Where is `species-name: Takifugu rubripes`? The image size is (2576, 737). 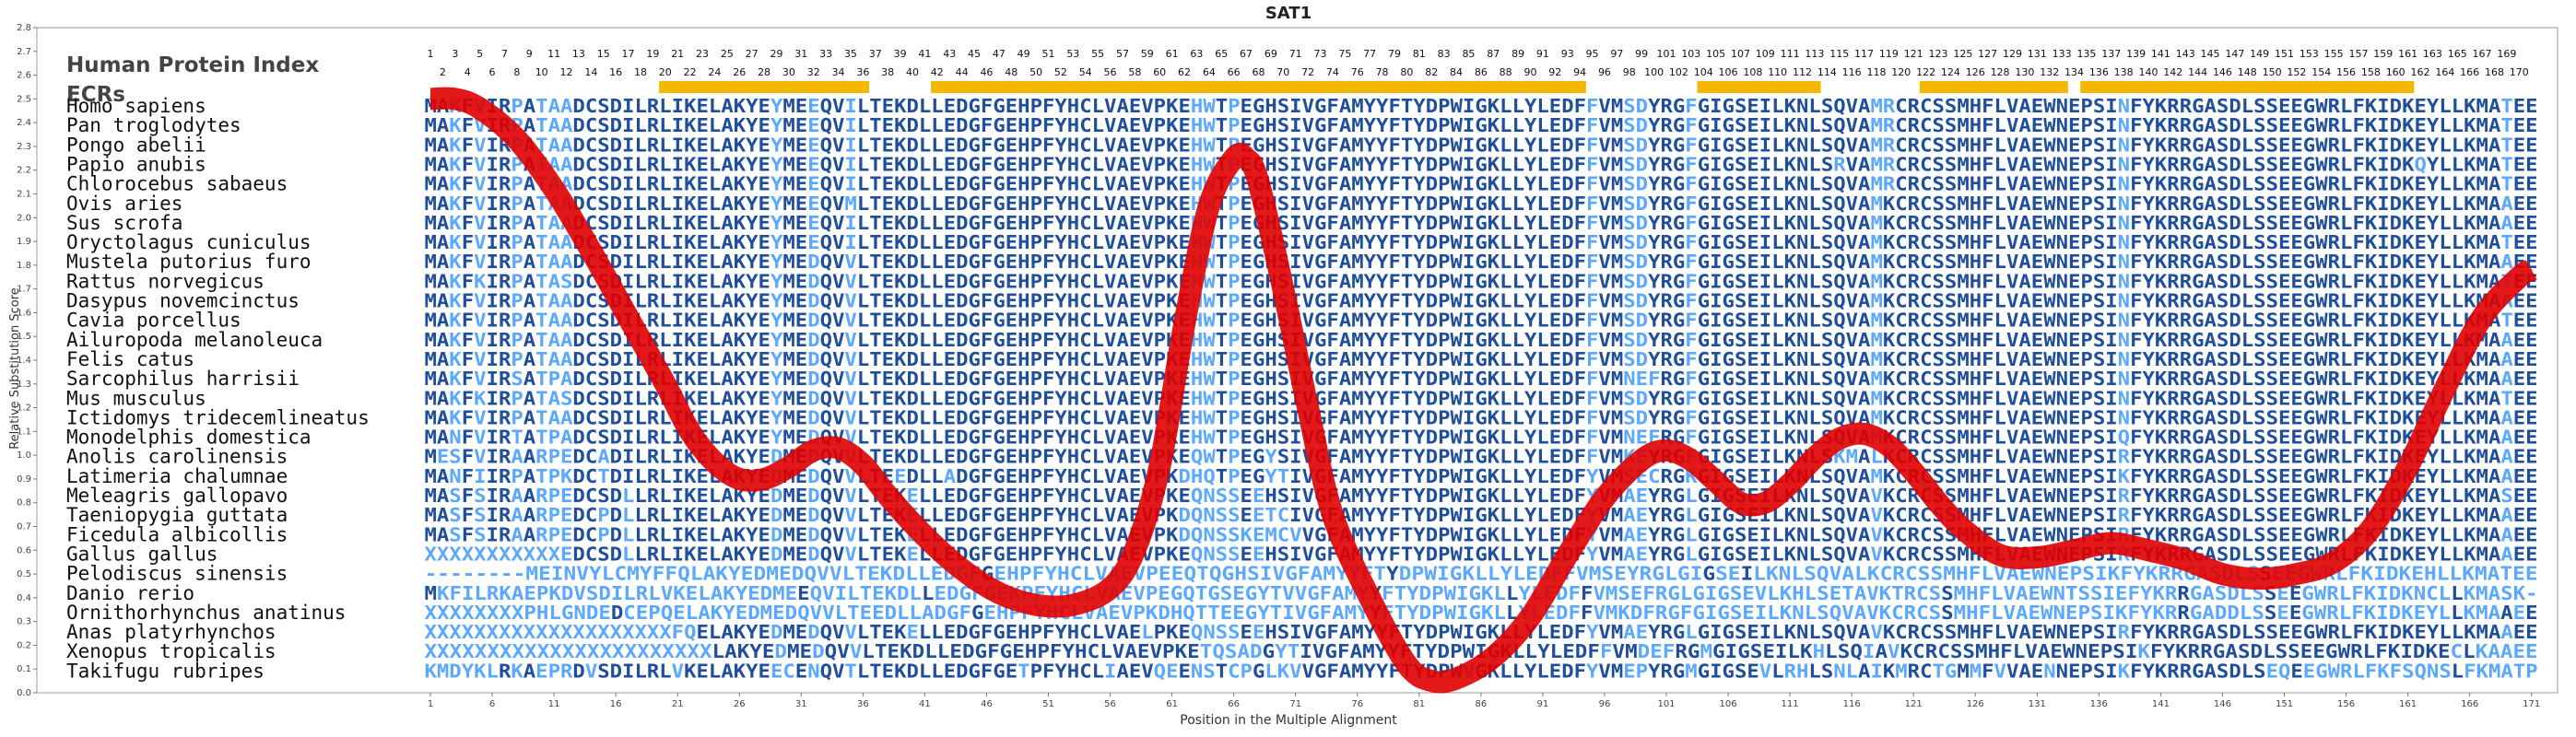 species-name: Takifugu rubripes is located at coordinates (165, 671).